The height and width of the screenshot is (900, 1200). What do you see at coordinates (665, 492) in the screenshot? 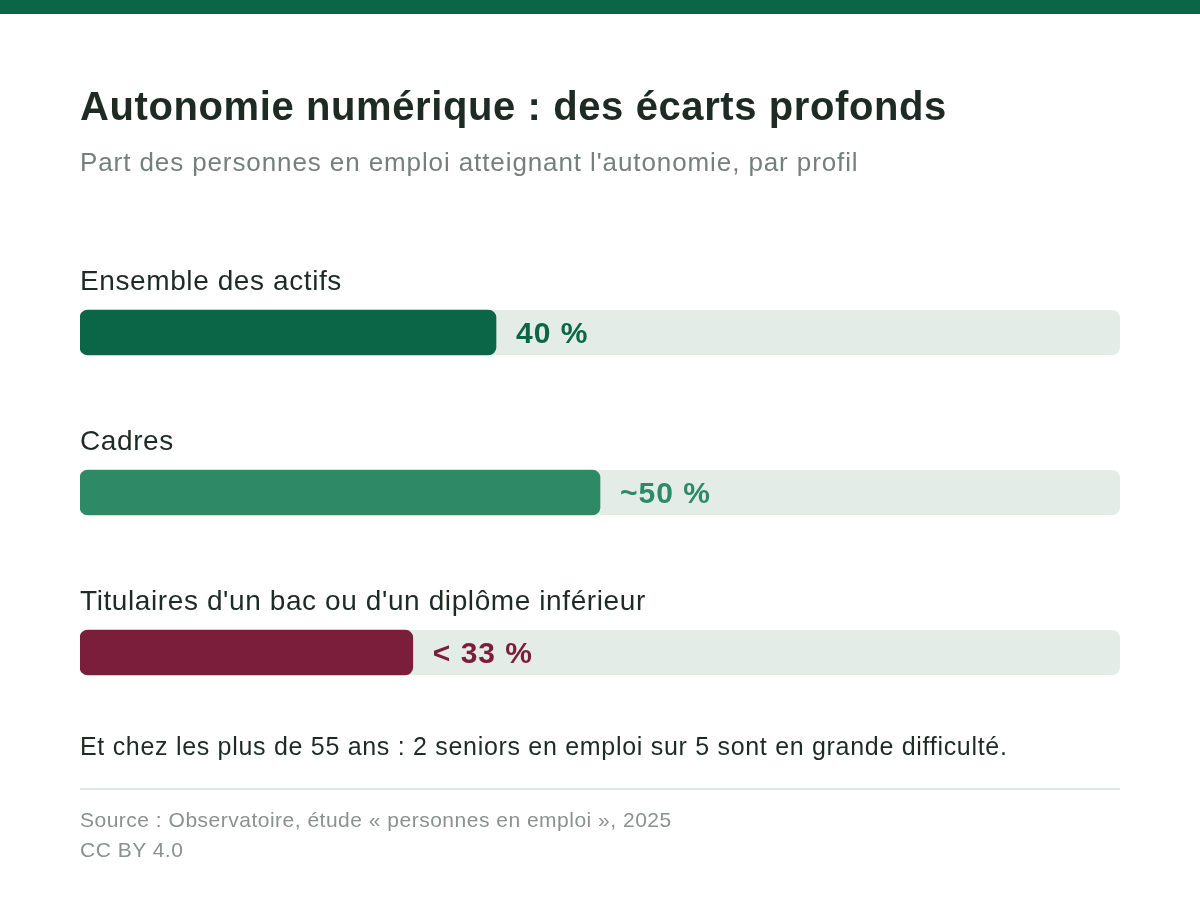
I see `data-label: ~50 %` at bounding box center [665, 492].